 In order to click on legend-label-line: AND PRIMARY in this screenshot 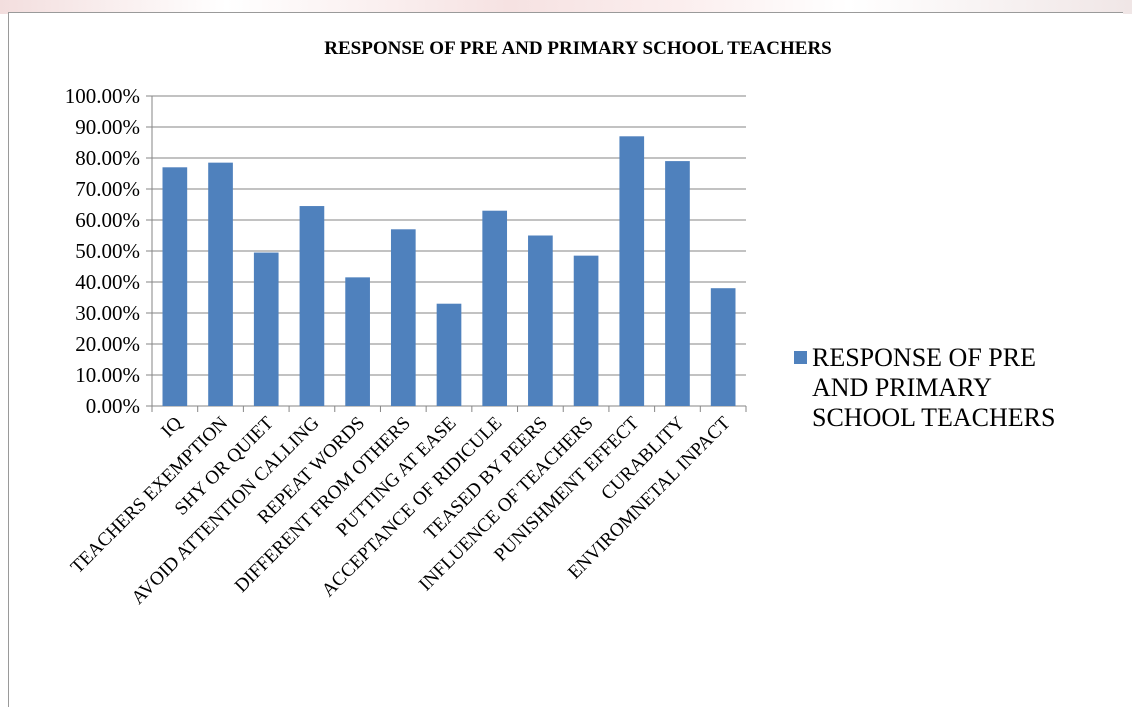, I will do `click(902, 387)`.